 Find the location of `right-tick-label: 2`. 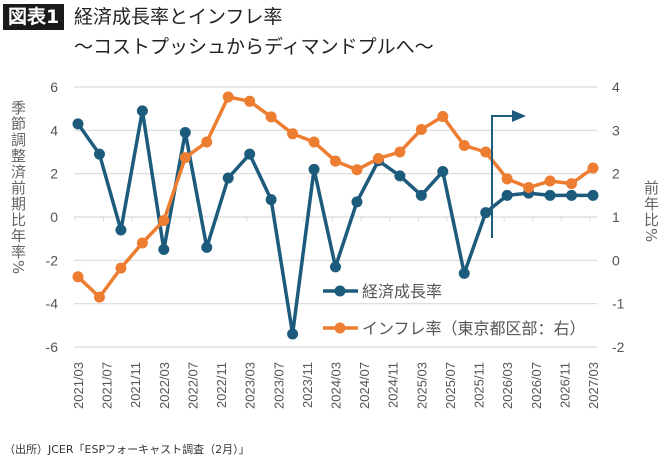

right-tick-label: 2 is located at coordinates (616, 174).